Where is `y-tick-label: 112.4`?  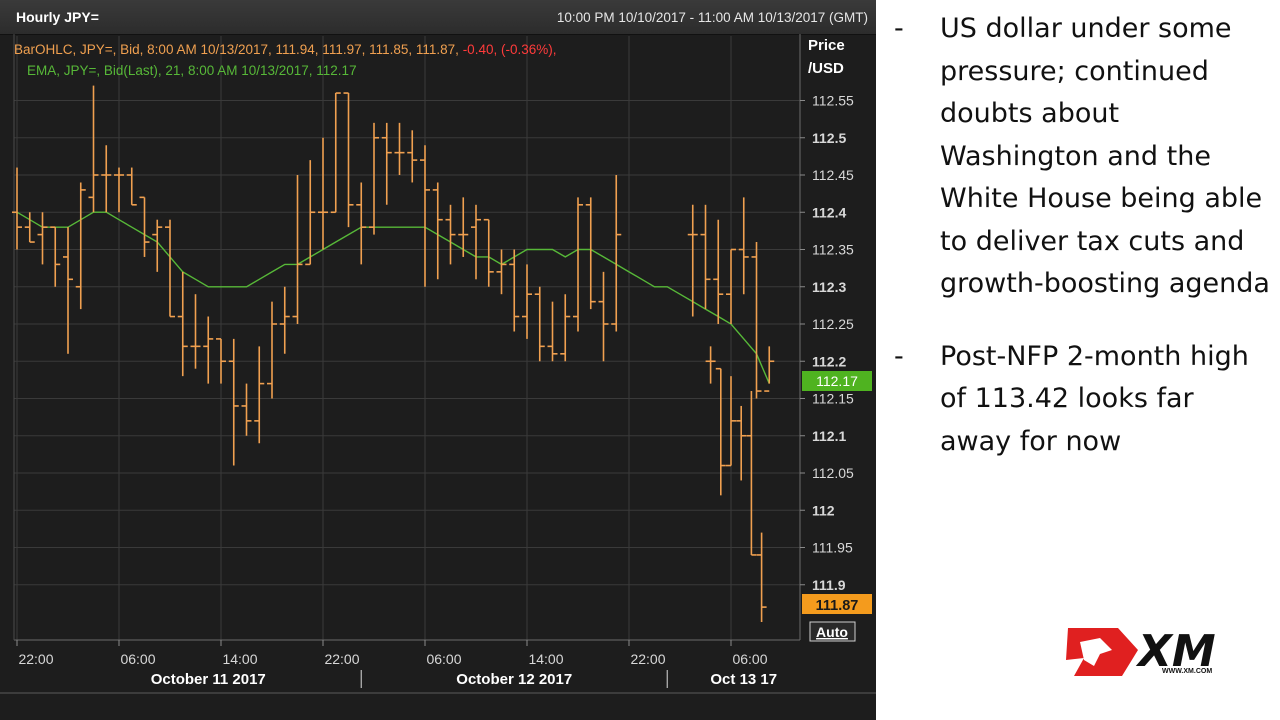
y-tick-label: 112.4 is located at coordinates (829, 212).